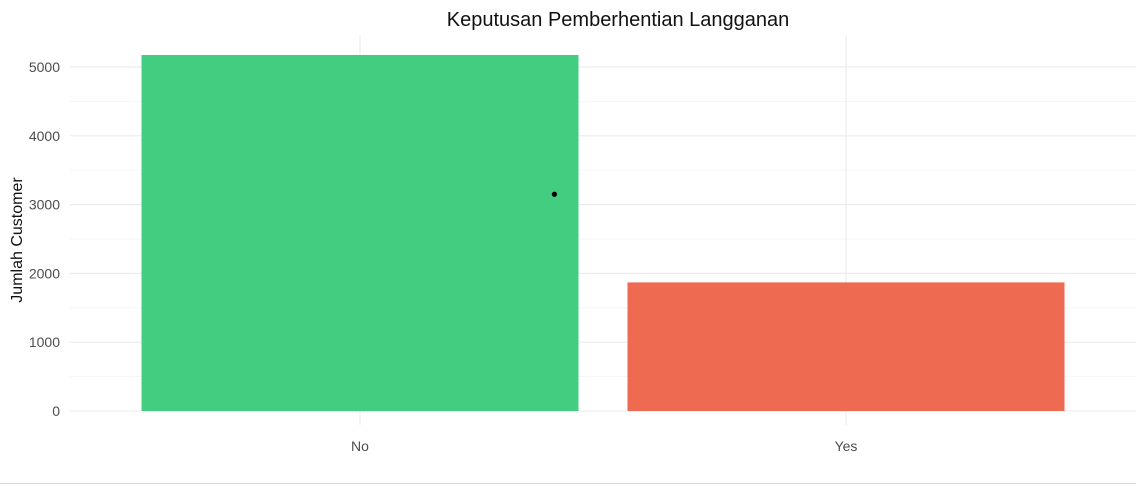 The width and height of the screenshot is (1136, 488). What do you see at coordinates (44, 239) in the screenshot?
I see `y-axis-ticks: 0 1000 2000 3000 4000 5000` at bounding box center [44, 239].